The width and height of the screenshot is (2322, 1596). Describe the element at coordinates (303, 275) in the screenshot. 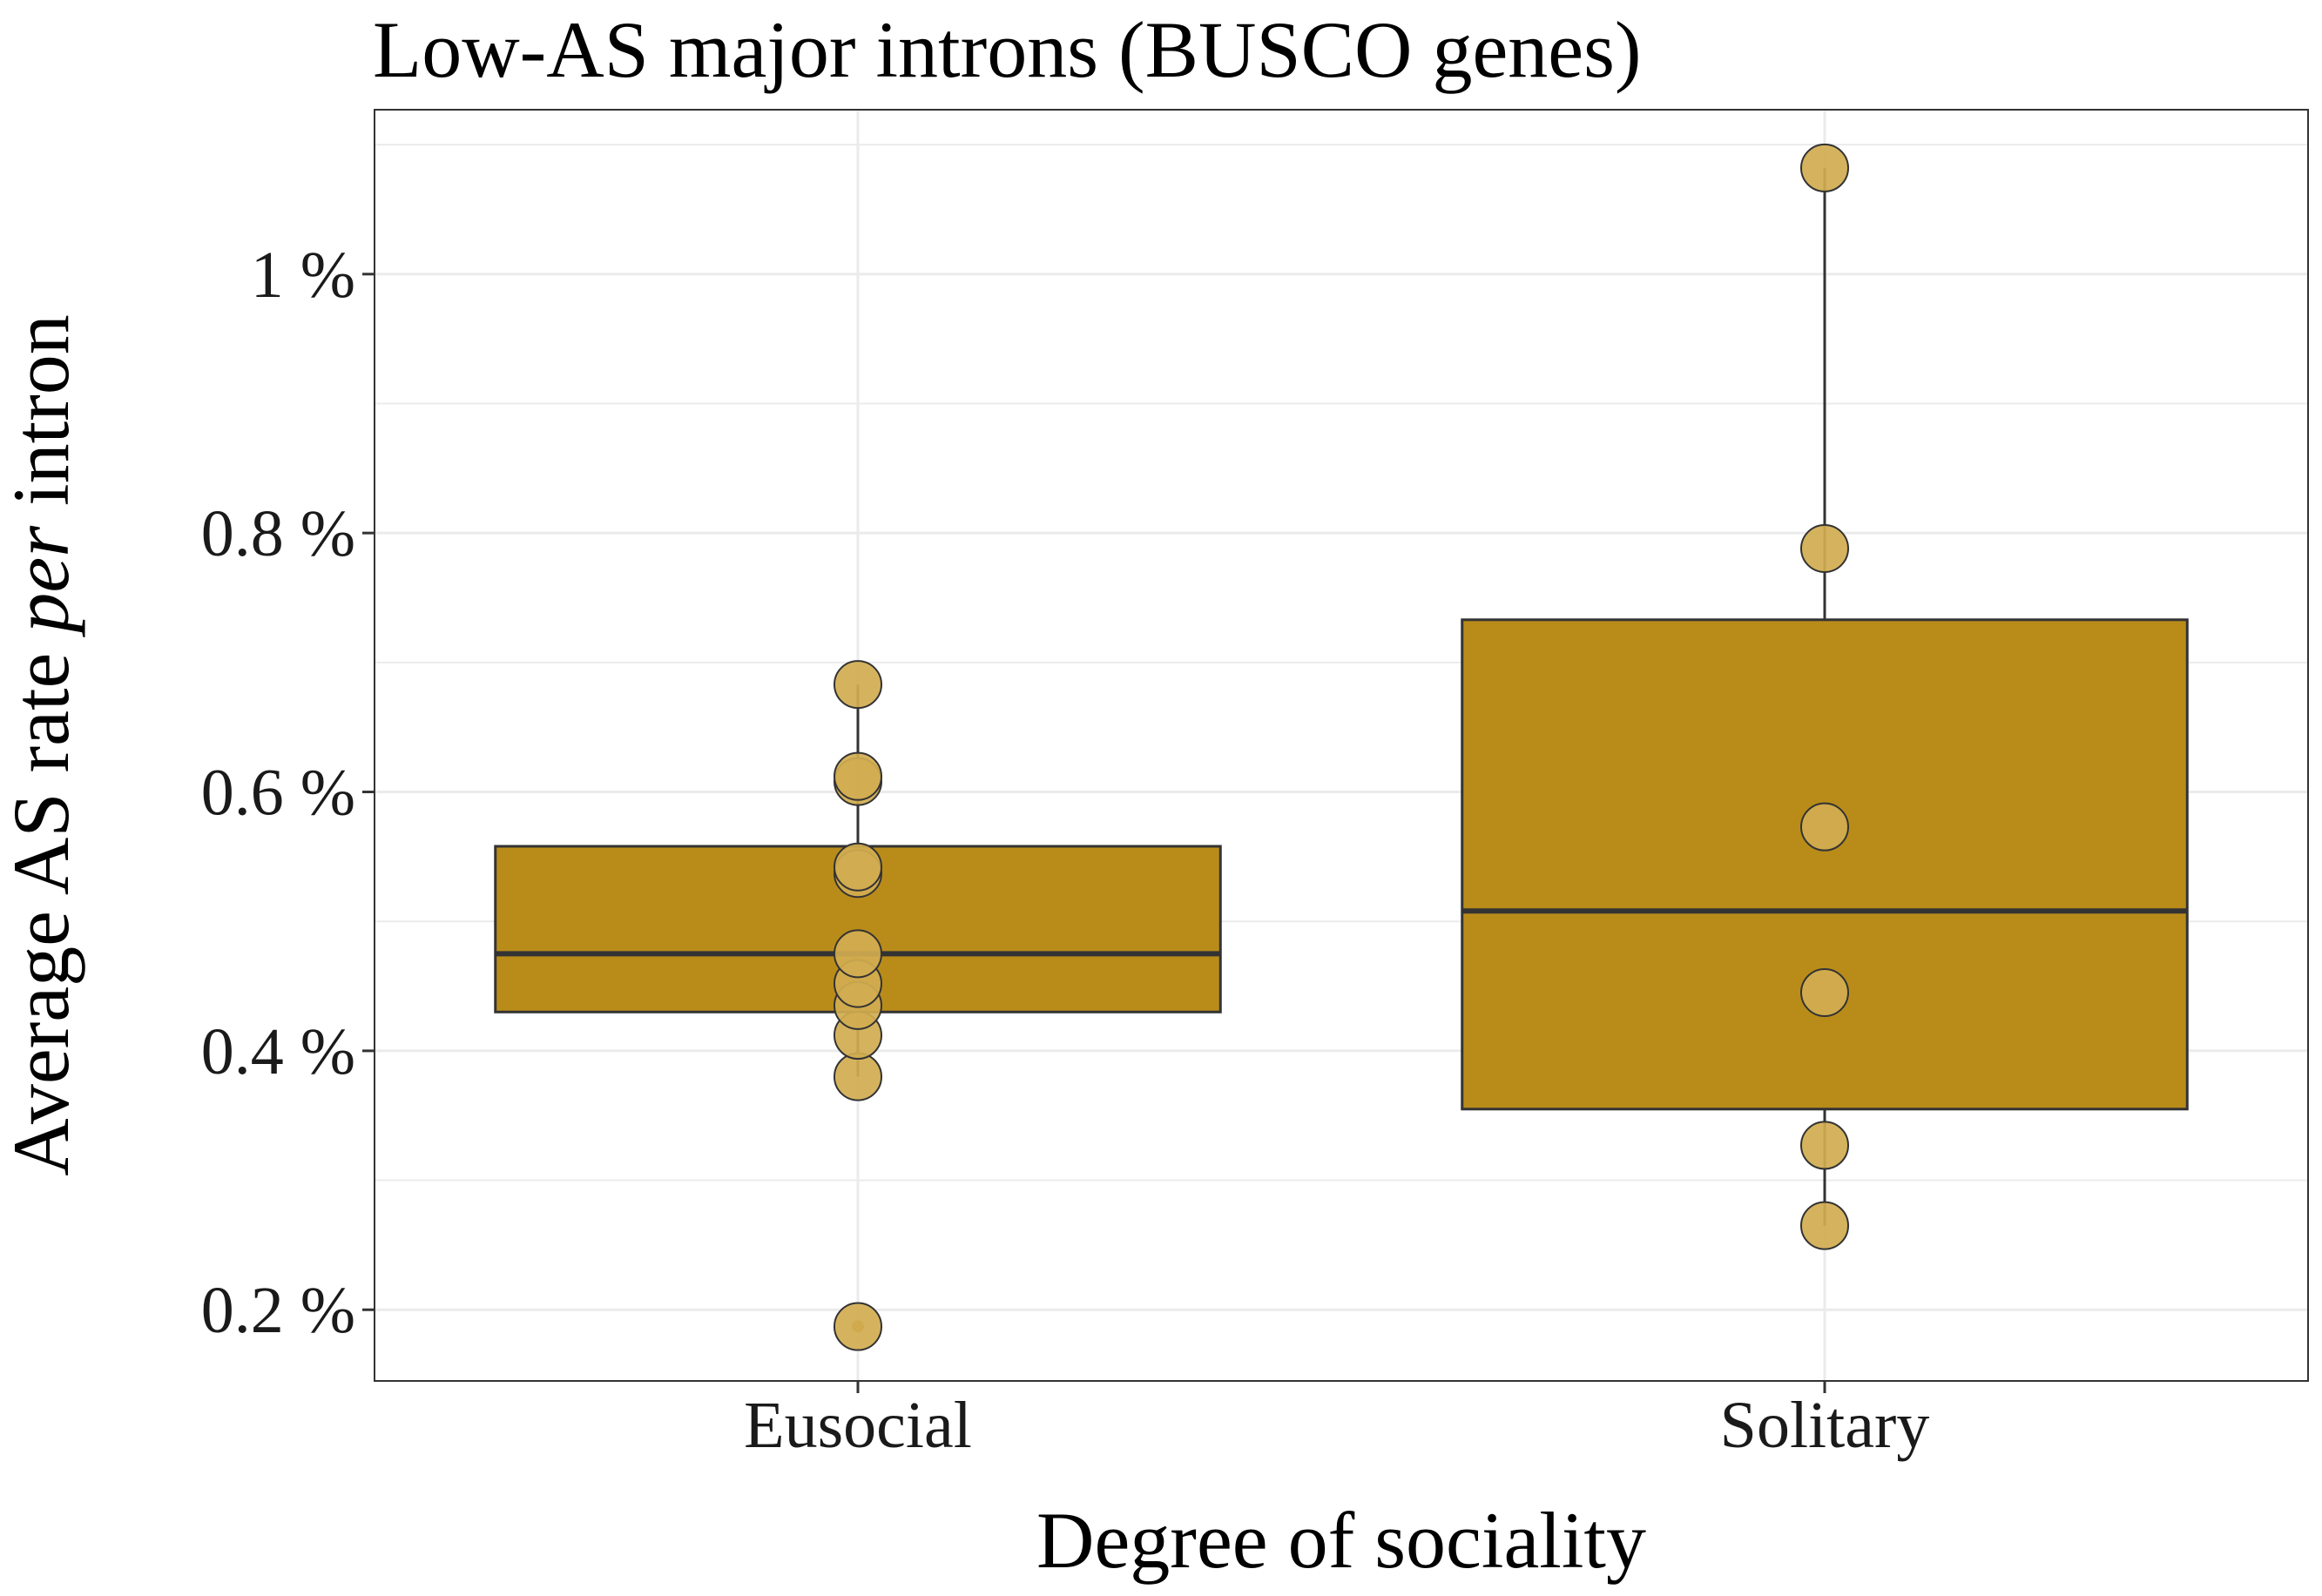

I see `y-tick-label: 1 %` at that location.